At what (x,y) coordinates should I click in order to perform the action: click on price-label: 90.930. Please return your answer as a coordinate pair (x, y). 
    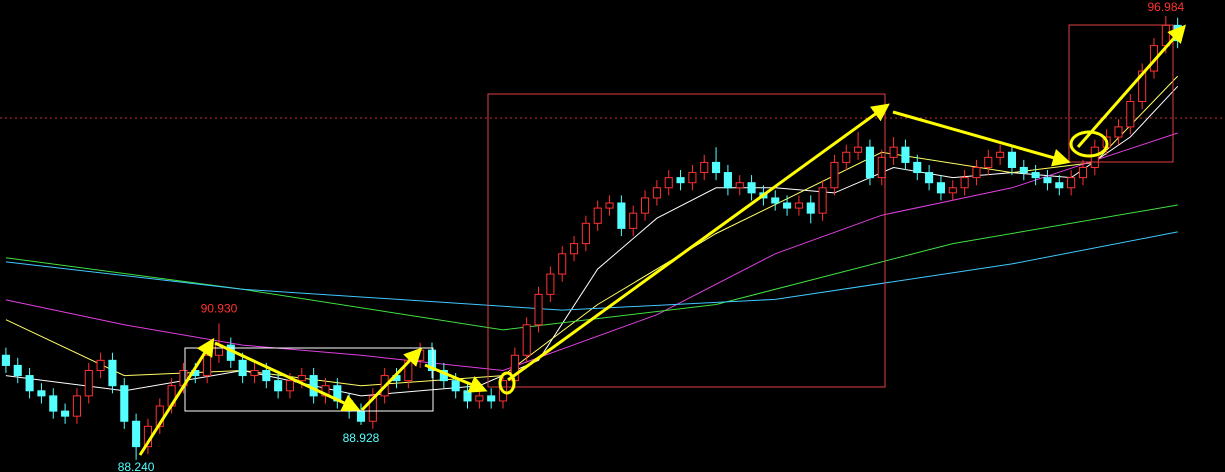
    Looking at the image, I should click on (219, 308).